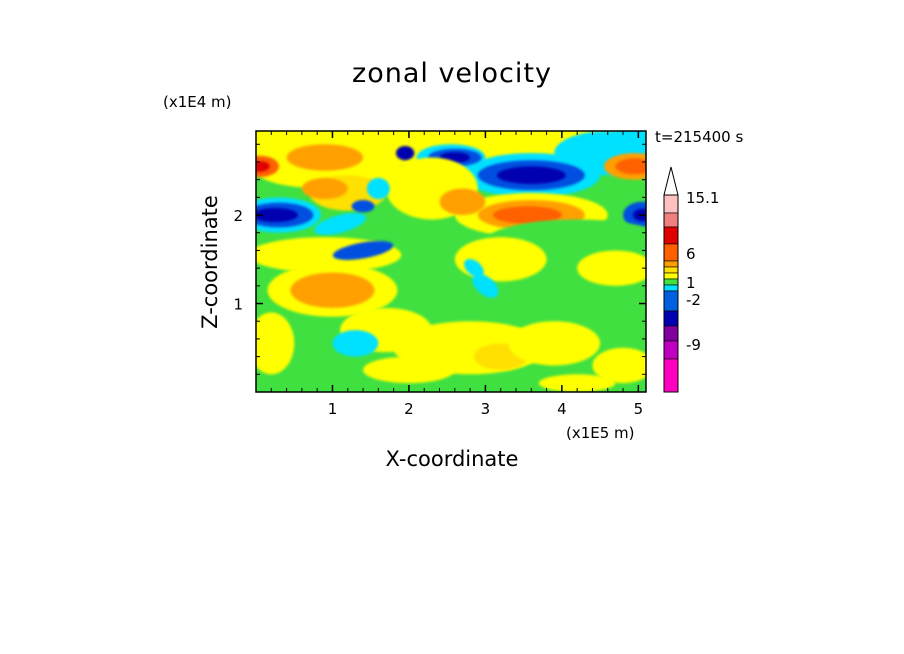 This screenshot has height=654, width=904. What do you see at coordinates (693, 300) in the screenshot?
I see `colorbar-label: -2` at bounding box center [693, 300].